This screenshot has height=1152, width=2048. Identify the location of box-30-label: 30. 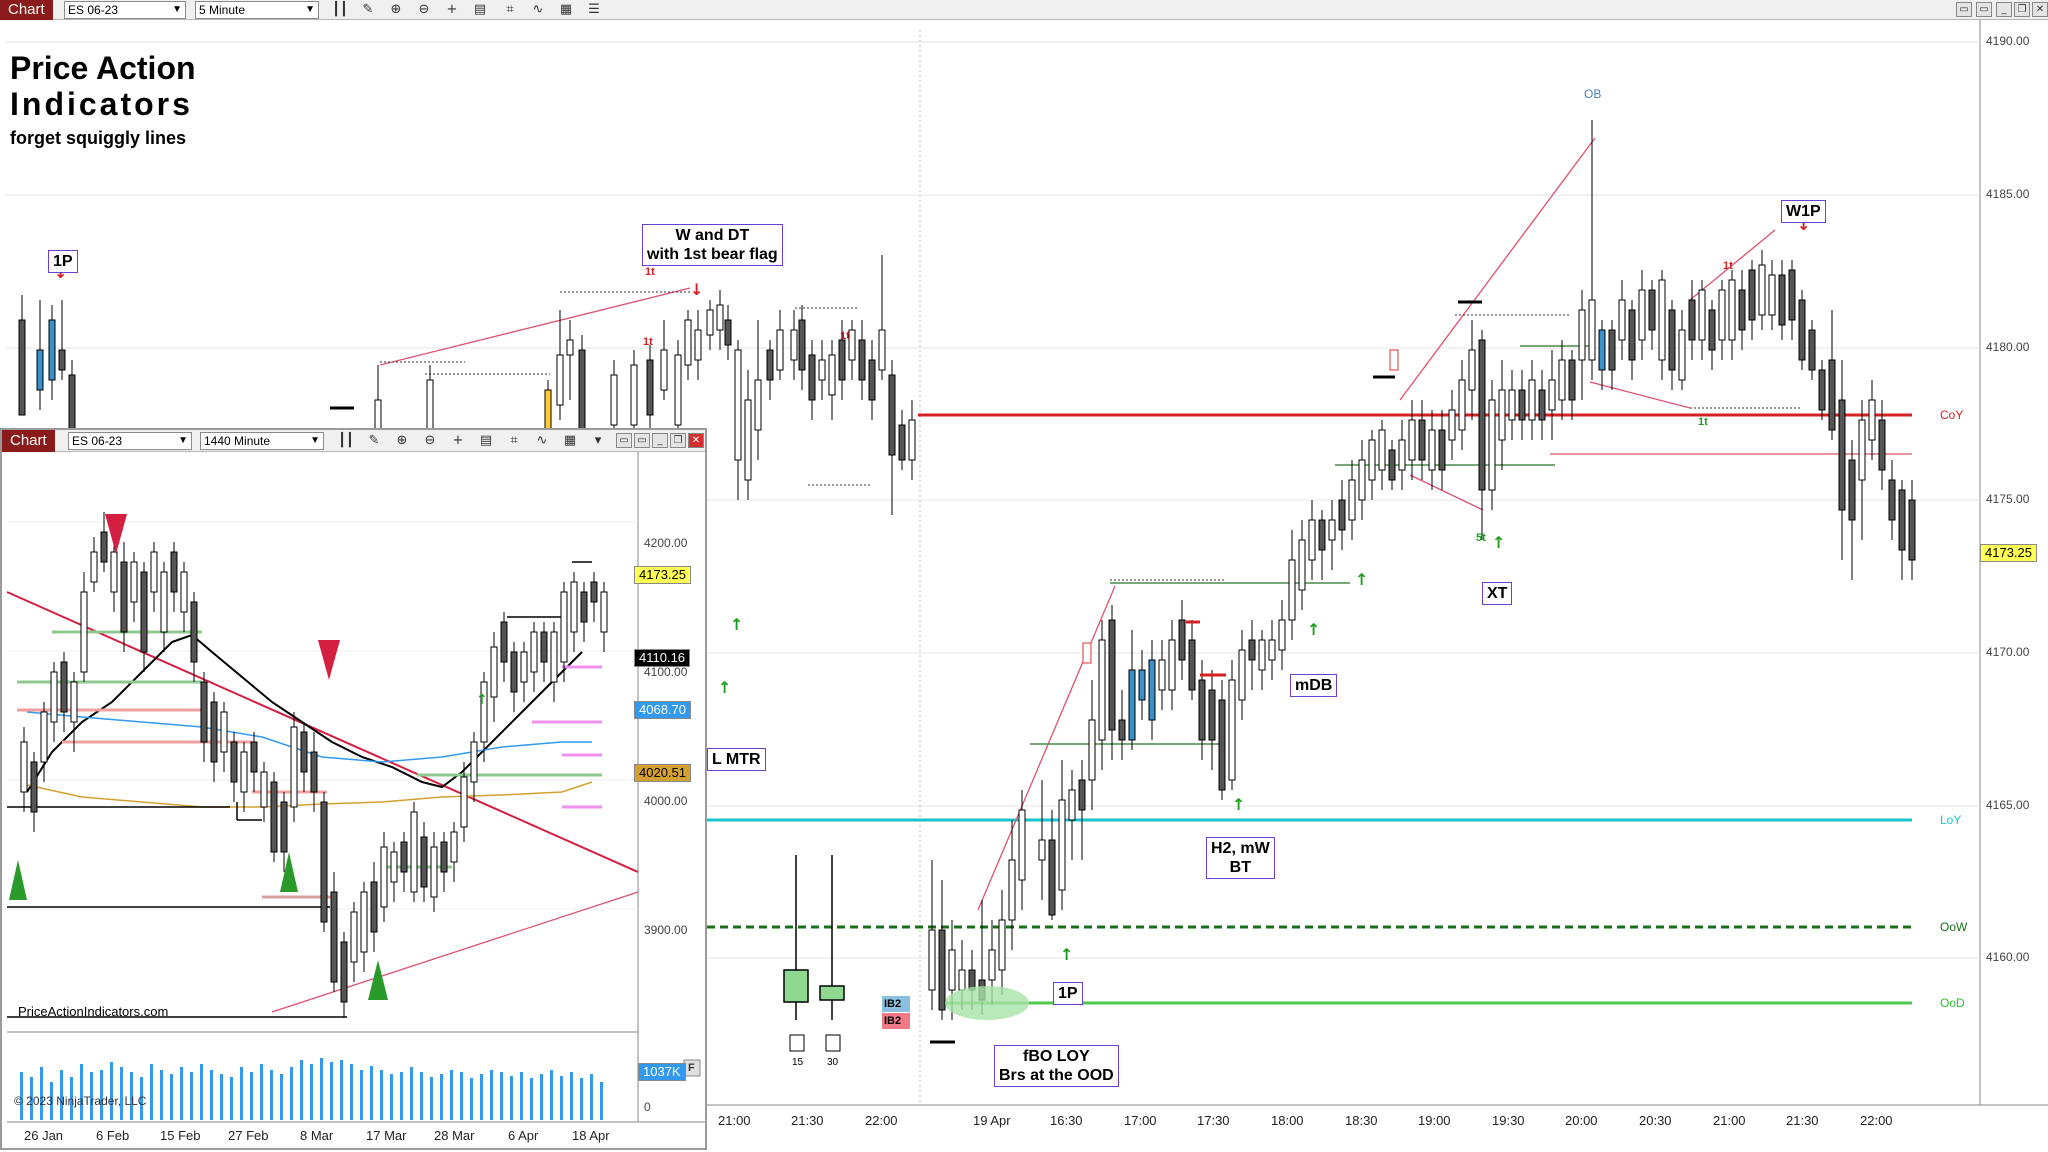
(833, 1062).